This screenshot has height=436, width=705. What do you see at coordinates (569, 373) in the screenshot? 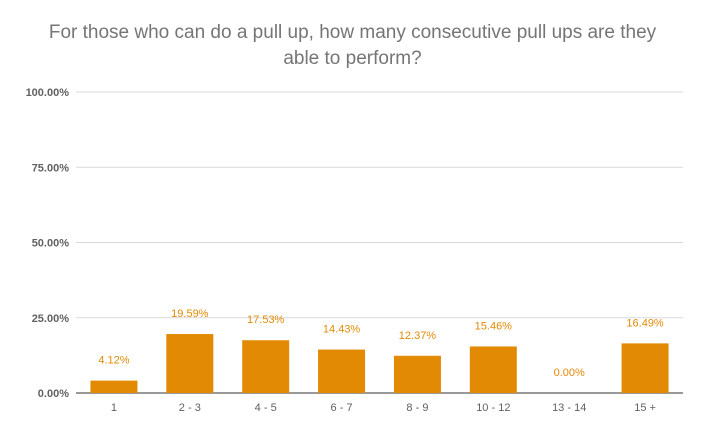
I see `data-label: 0.00%` at bounding box center [569, 373].